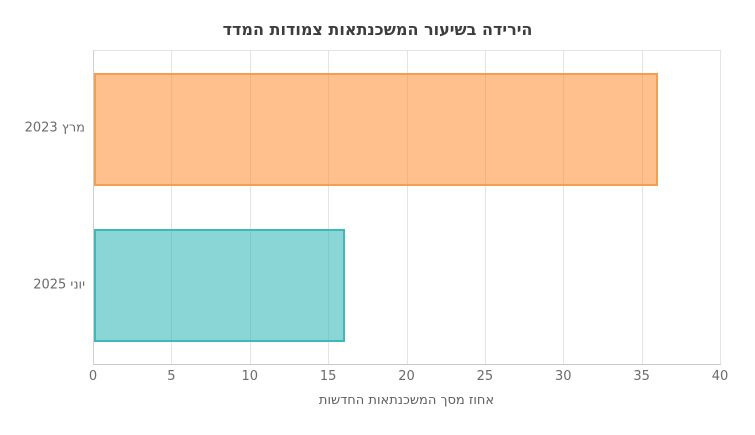 This screenshot has width=755, height=435. I want to click on x-axis-title: אחוז מסך המשכנתאות החדשות, so click(406, 400).